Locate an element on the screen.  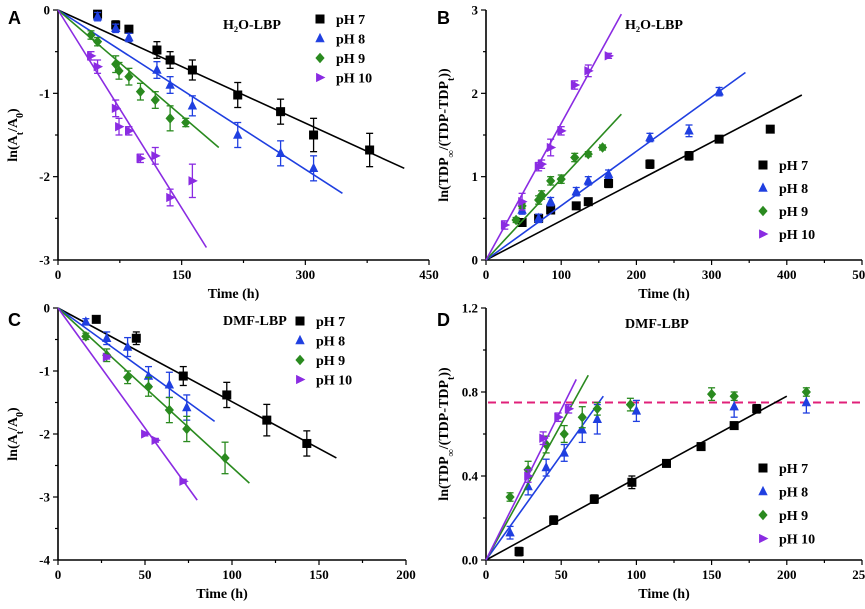
legend-label: pH 7 is located at coordinates (350, 20).